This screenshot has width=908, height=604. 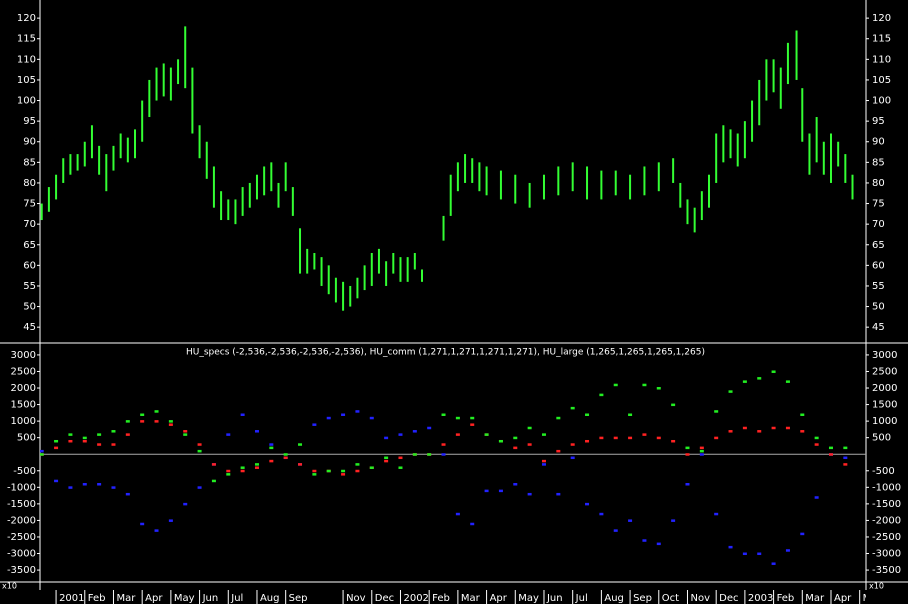 I want to click on y-tick-label: 2000, so click(x=23, y=388).